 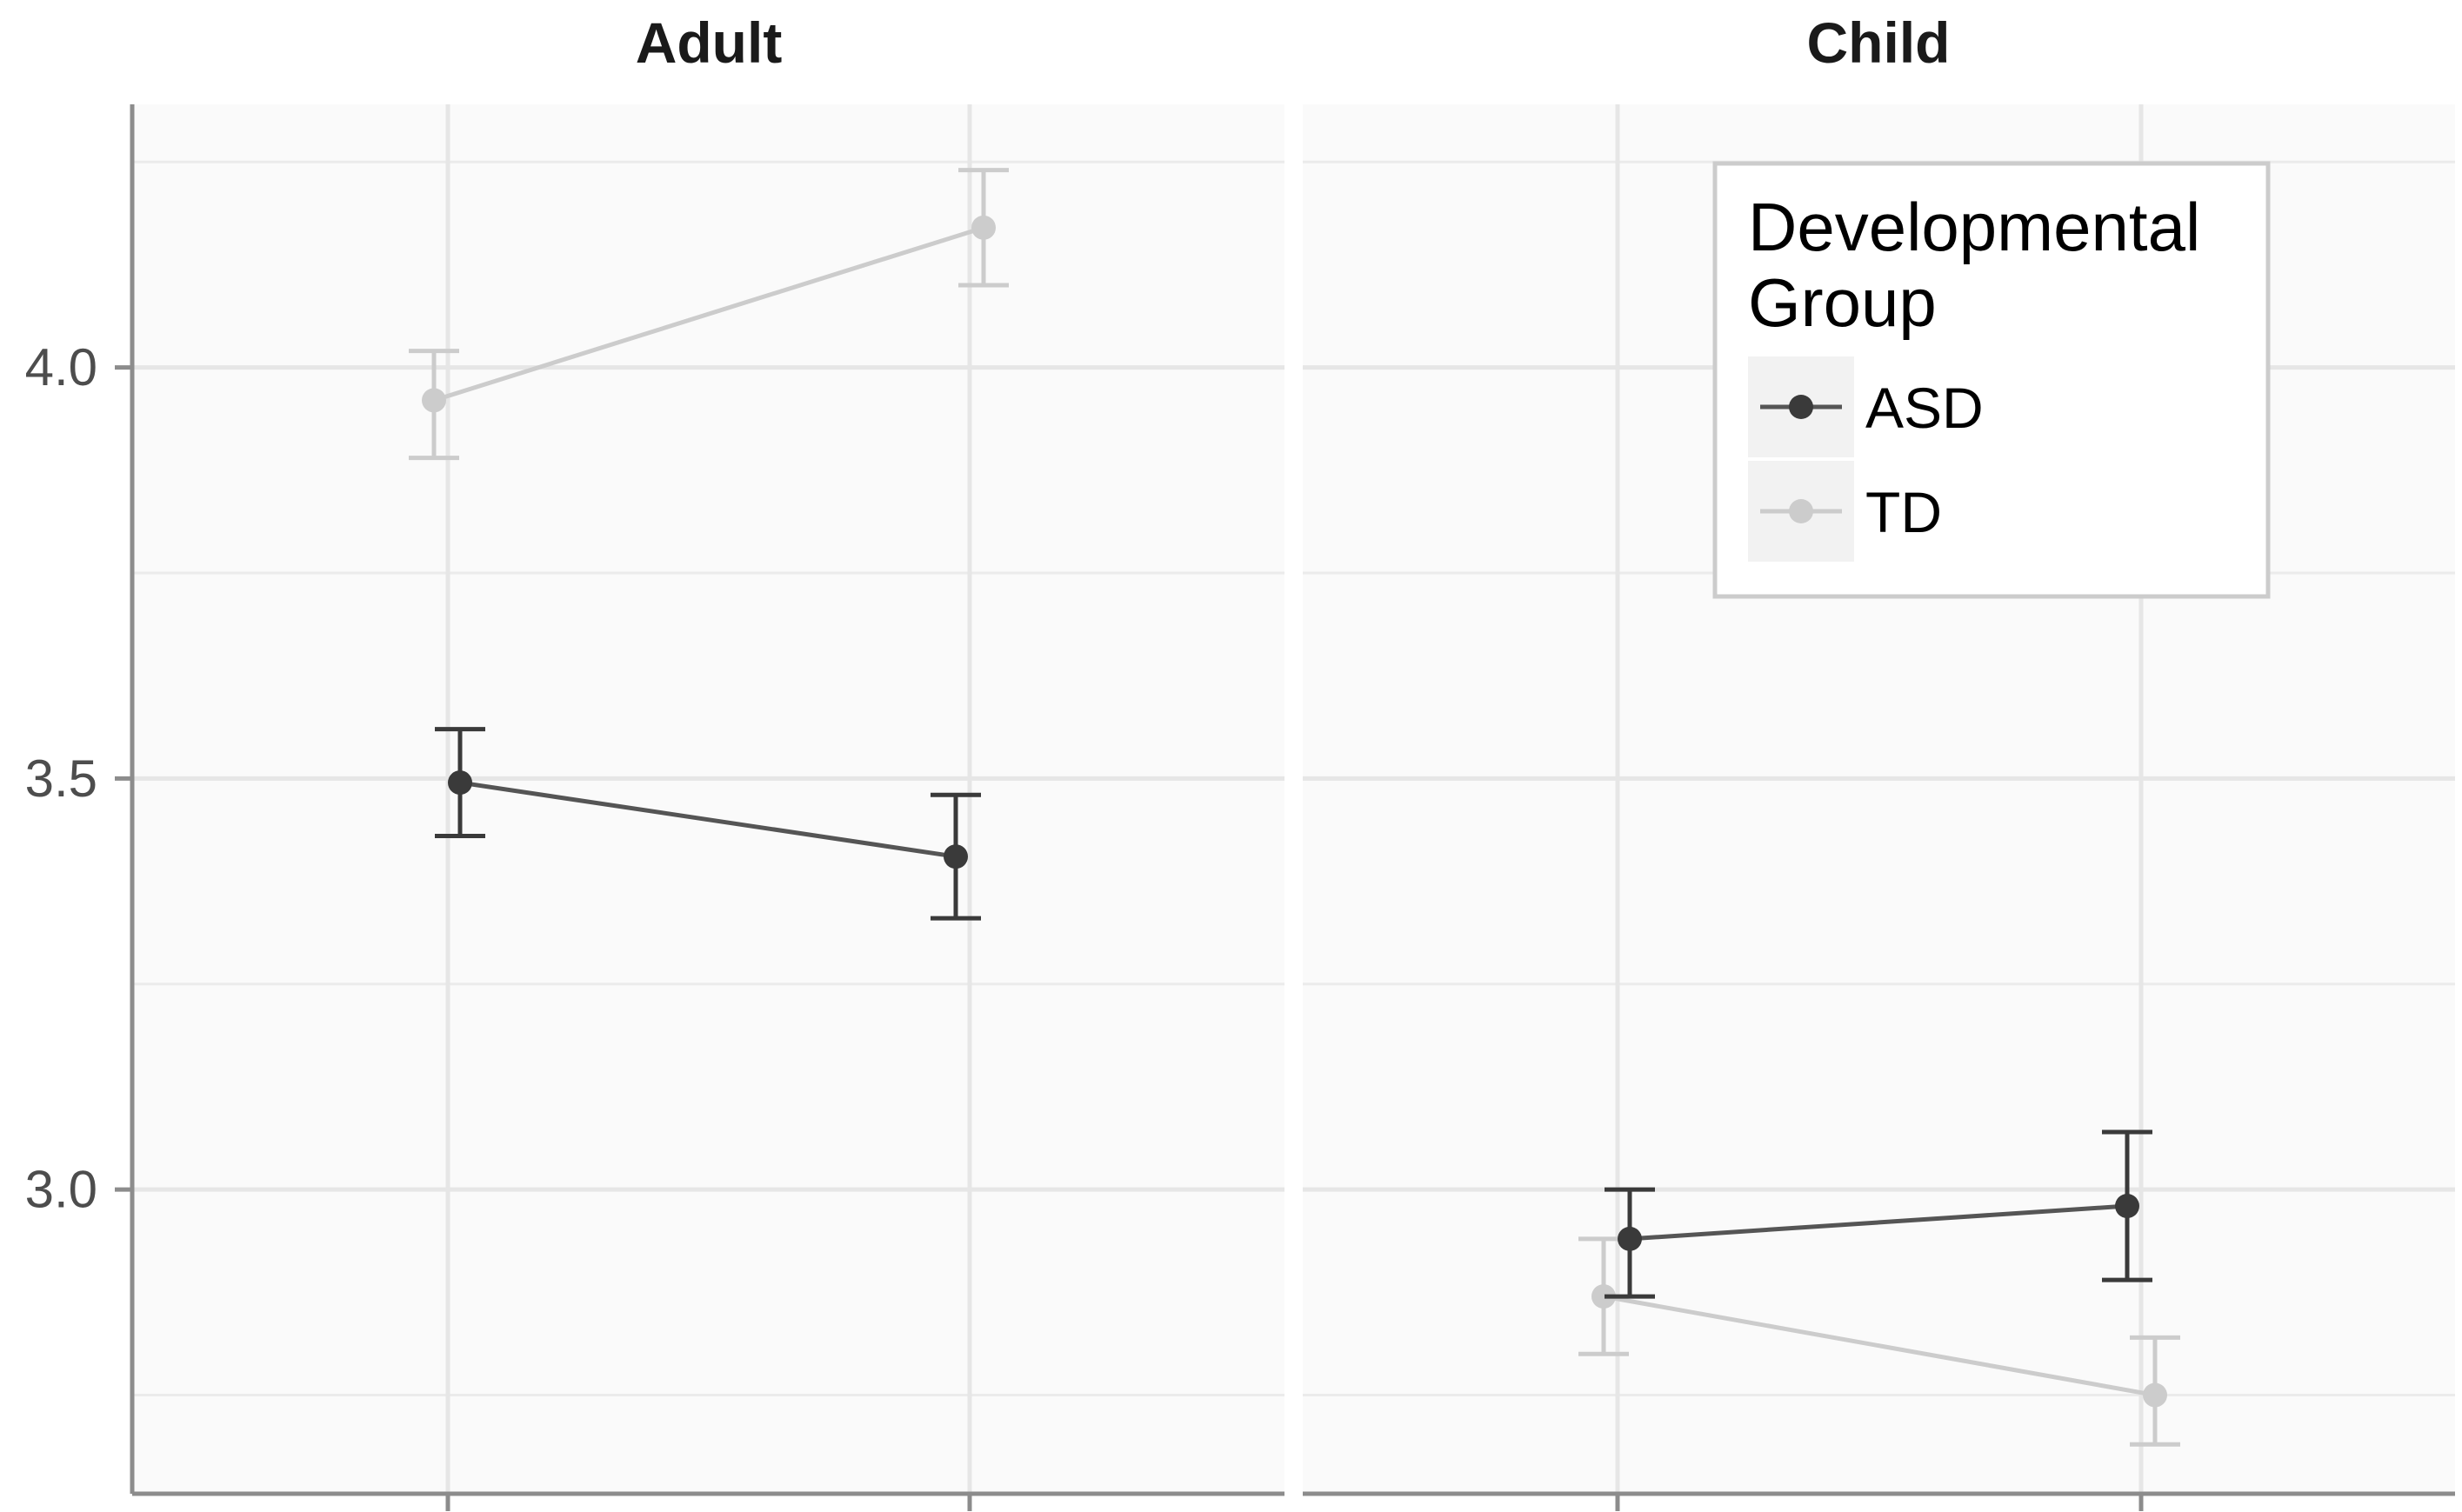 What do you see at coordinates (1842, 302) in the screenshot?
I see `legend-title-line-2: Group` at bounding box center [1842, 302].